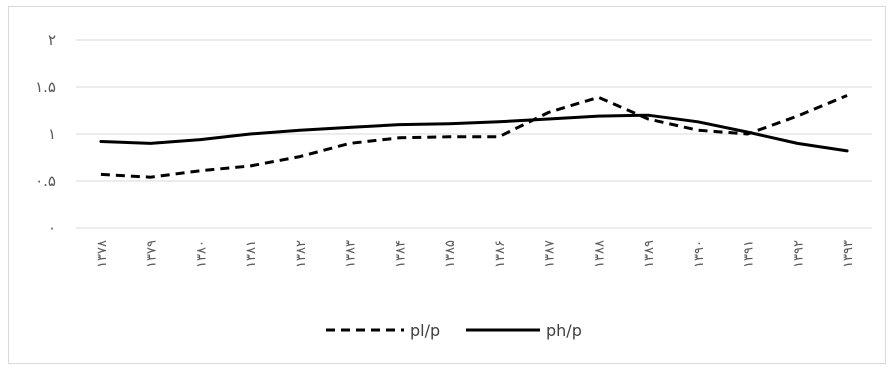 This screenshot has height=370, width=896. Describe the element at coordinates (450, 254) in the screenshot. I see `x-tick-label: ۱۳۸۵` at that location.